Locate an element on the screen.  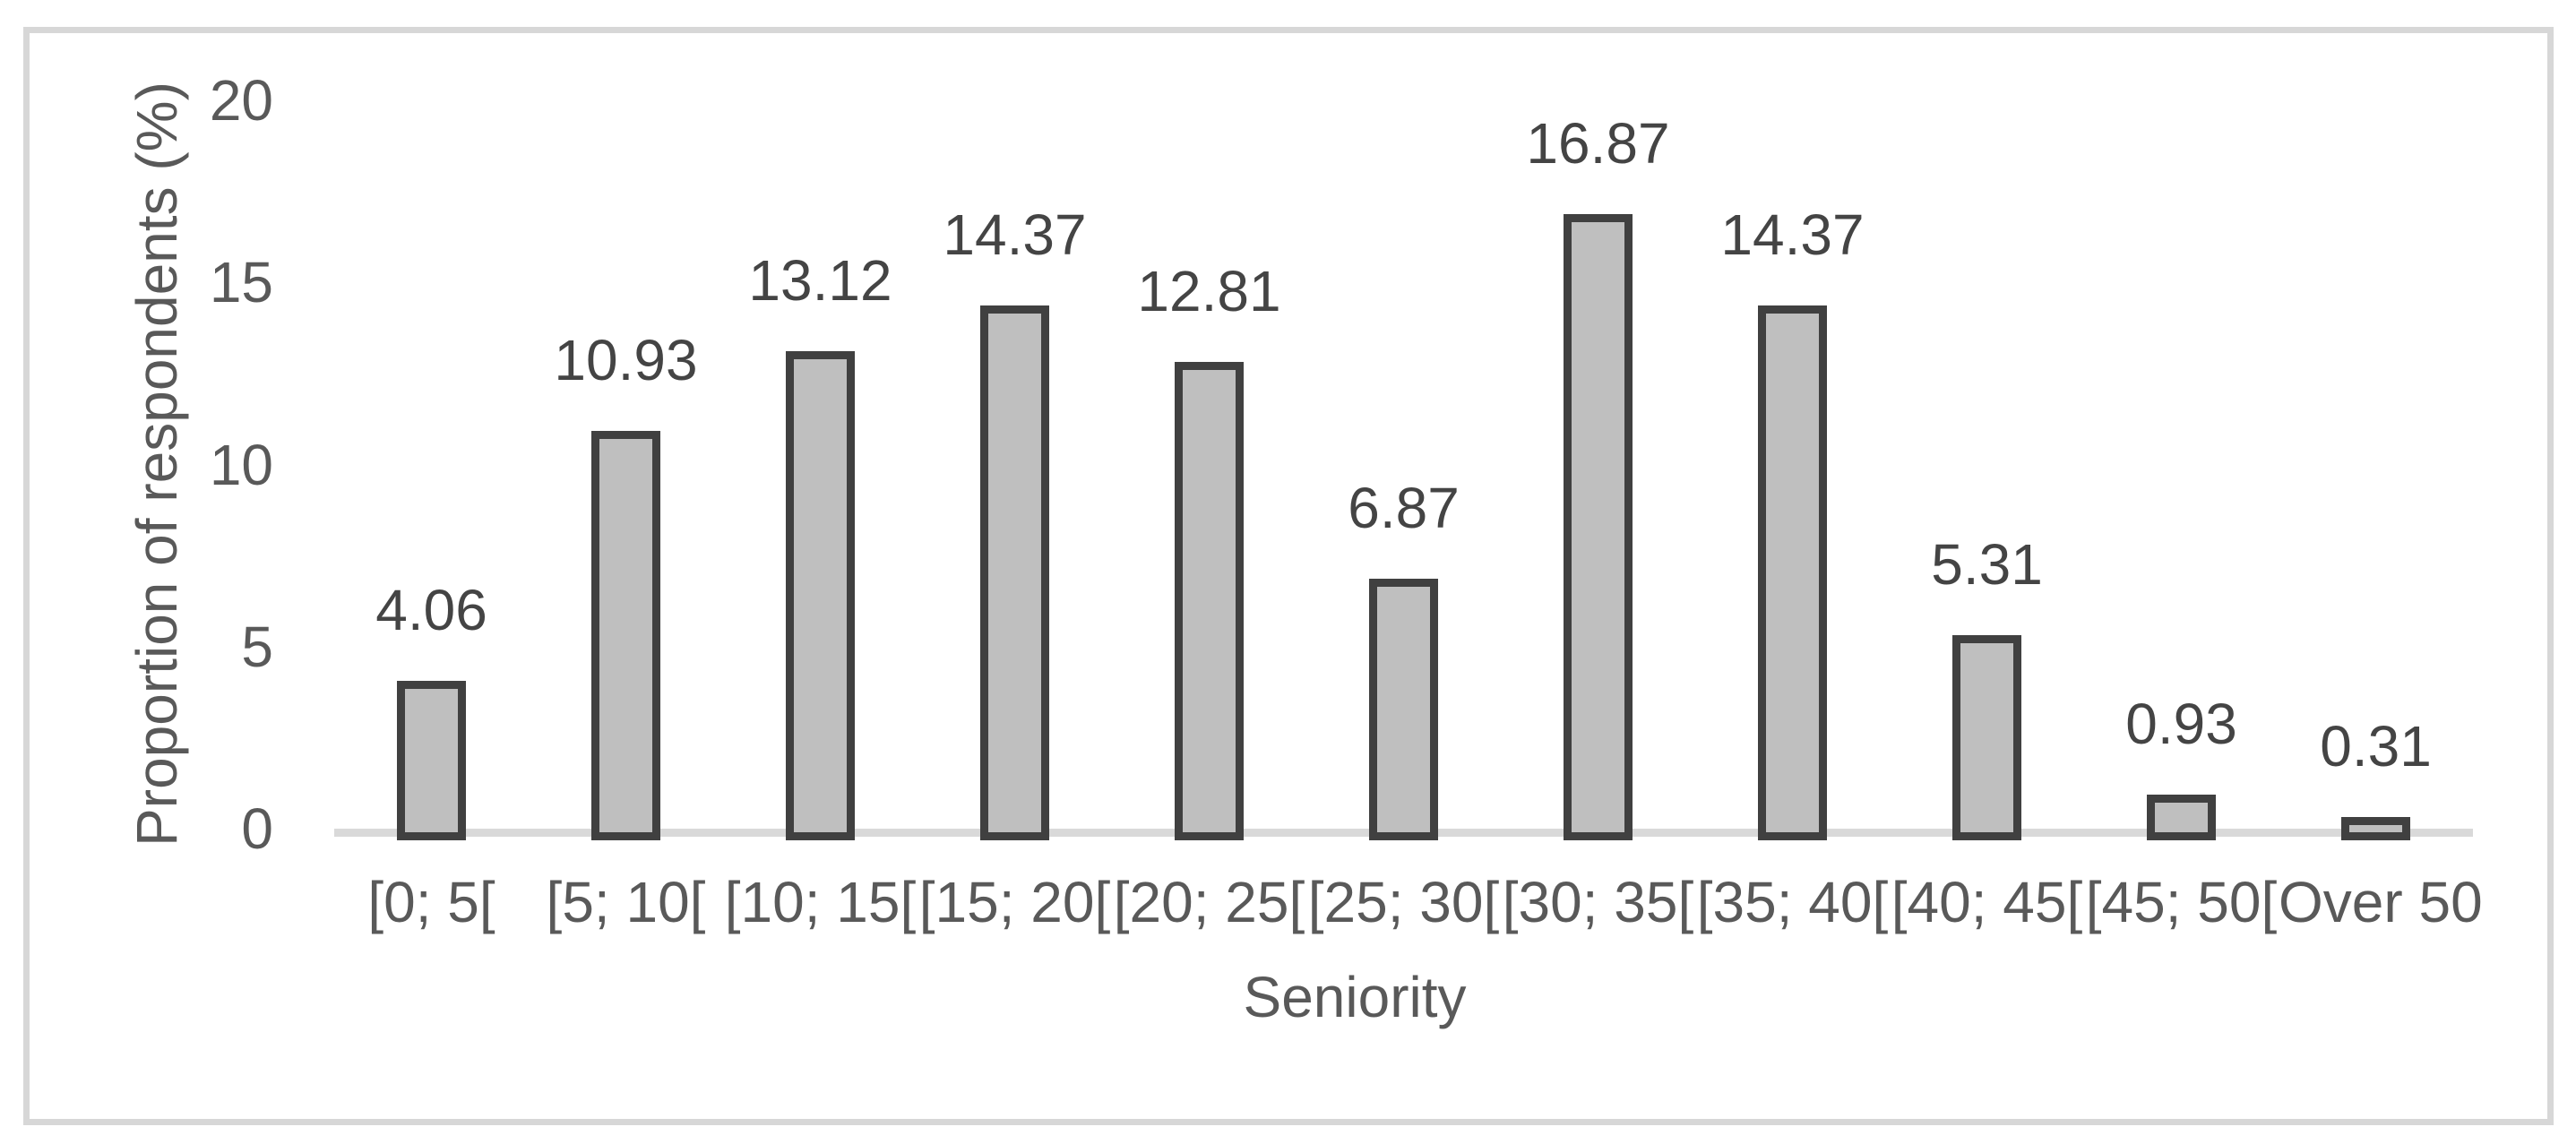
bar-value-label: 13.12 is located at coordinates (820, 280).